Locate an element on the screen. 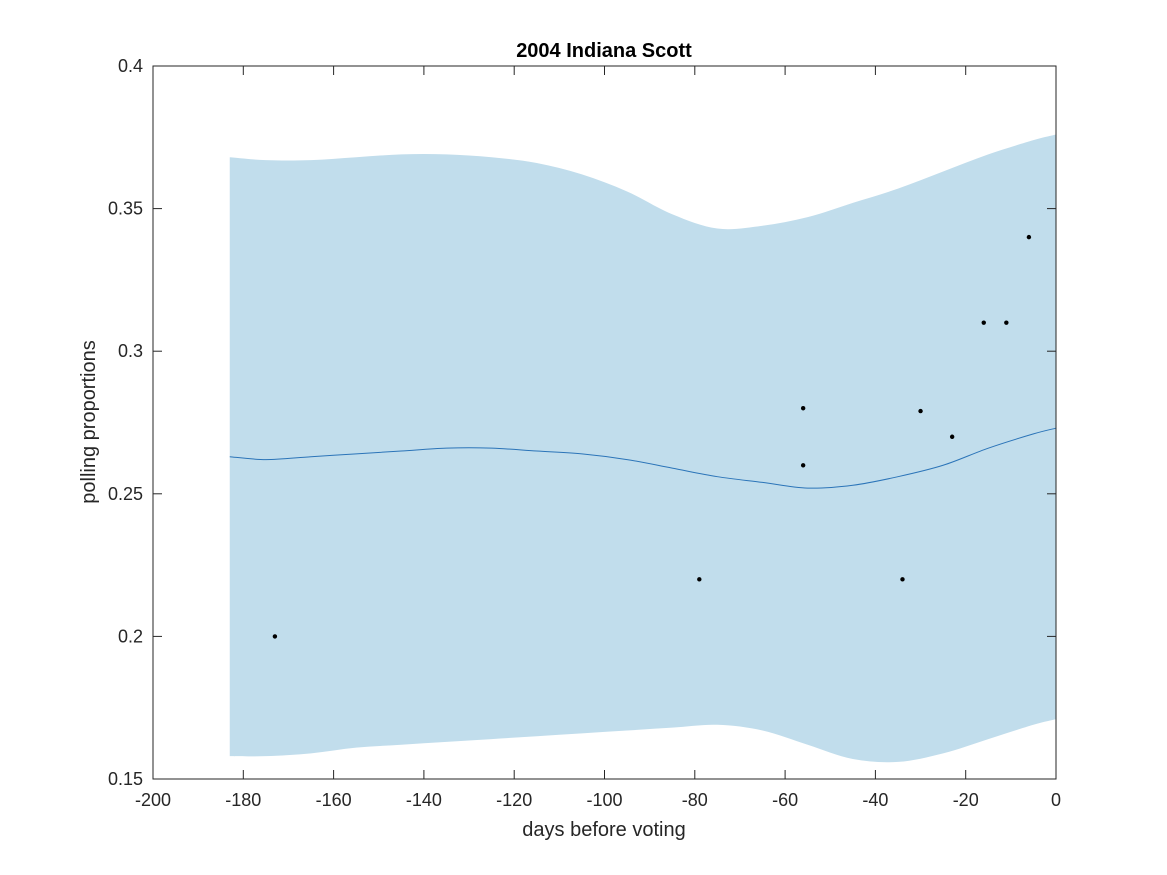 This screenshot has width=1167, height=875. x-tick-label: -80 is located at coordinates (695, 800).